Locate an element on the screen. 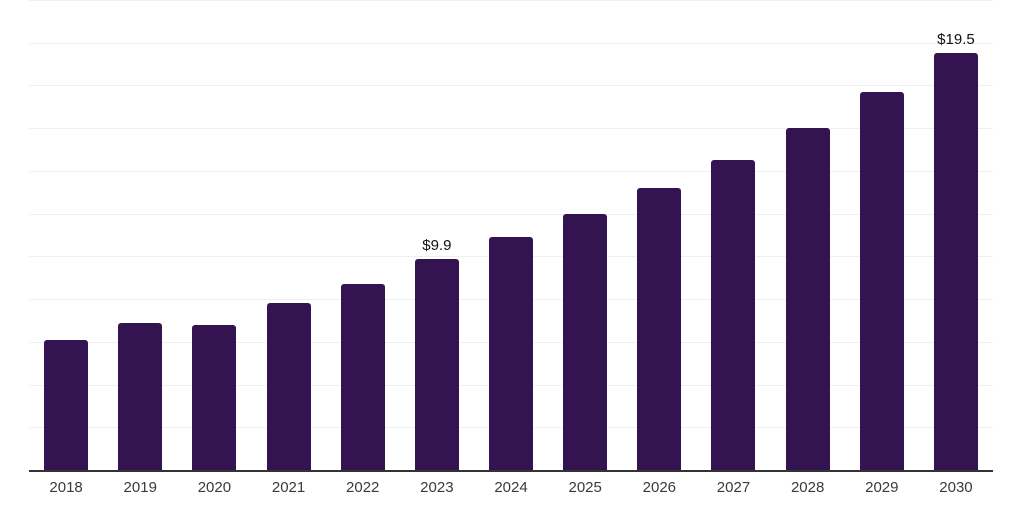  bar-slot-2024 is located at coordinates (511, 235).